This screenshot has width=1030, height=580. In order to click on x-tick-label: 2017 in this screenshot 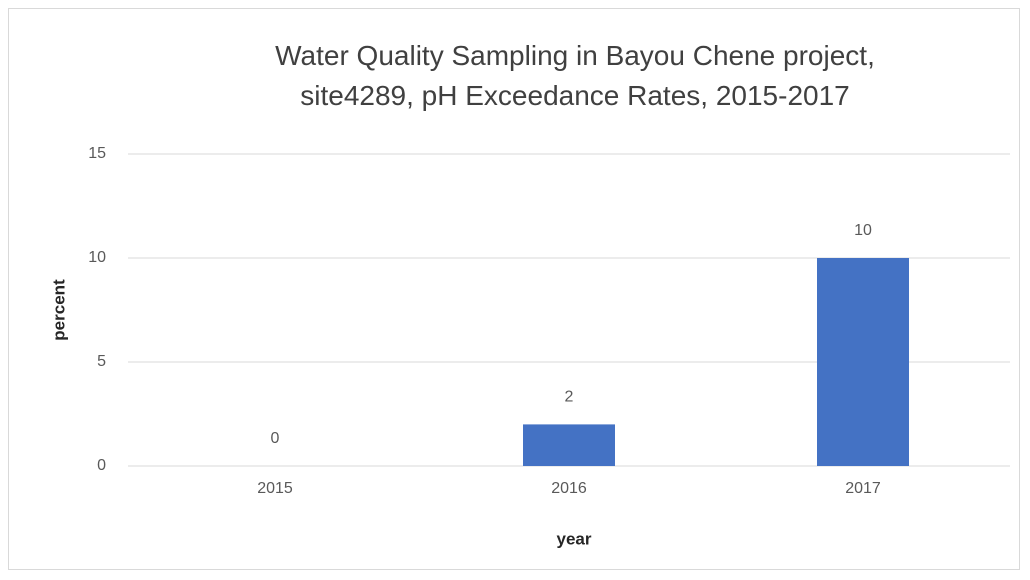, I will do `click(863, 488)`.